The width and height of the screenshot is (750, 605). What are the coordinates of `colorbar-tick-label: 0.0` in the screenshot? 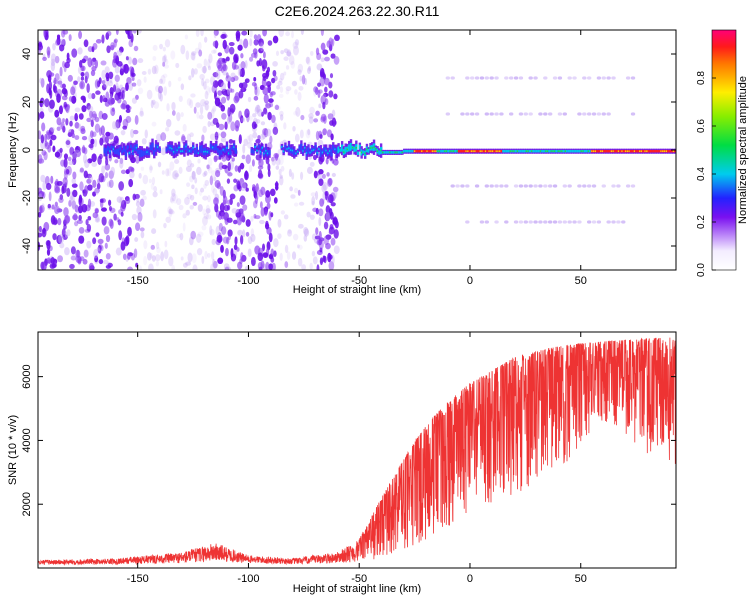 It's located at (701, 270).